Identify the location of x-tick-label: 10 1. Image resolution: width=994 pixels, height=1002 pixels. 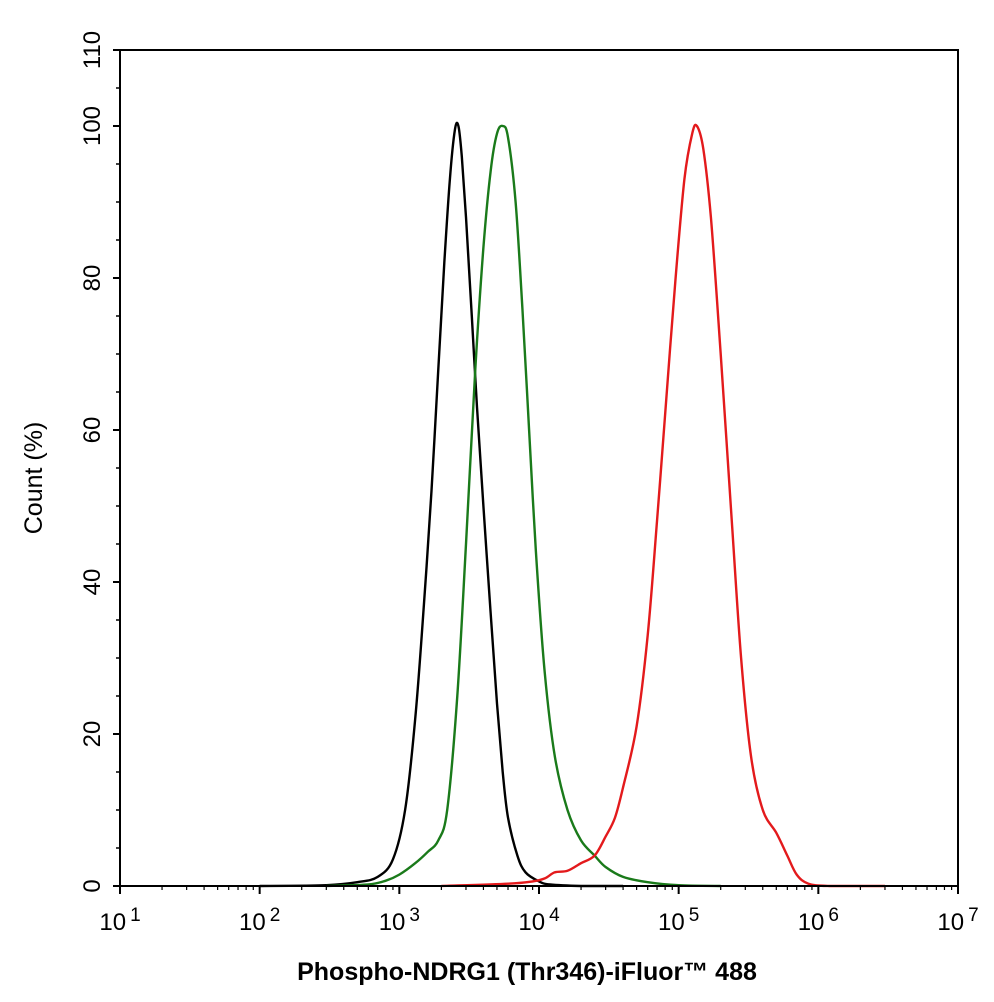
(119, 920).